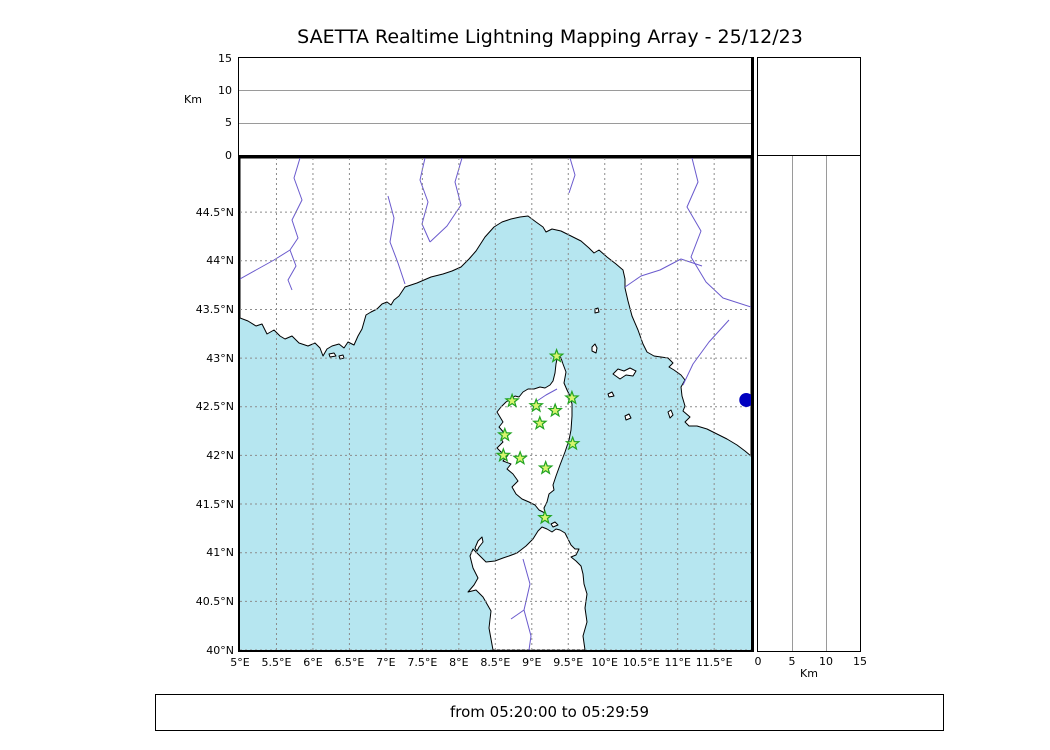 This screenshot has width=1050, height=750. Describe the element at coordinates (527, 588) in the screenshot. I see `sardinia` at that location.